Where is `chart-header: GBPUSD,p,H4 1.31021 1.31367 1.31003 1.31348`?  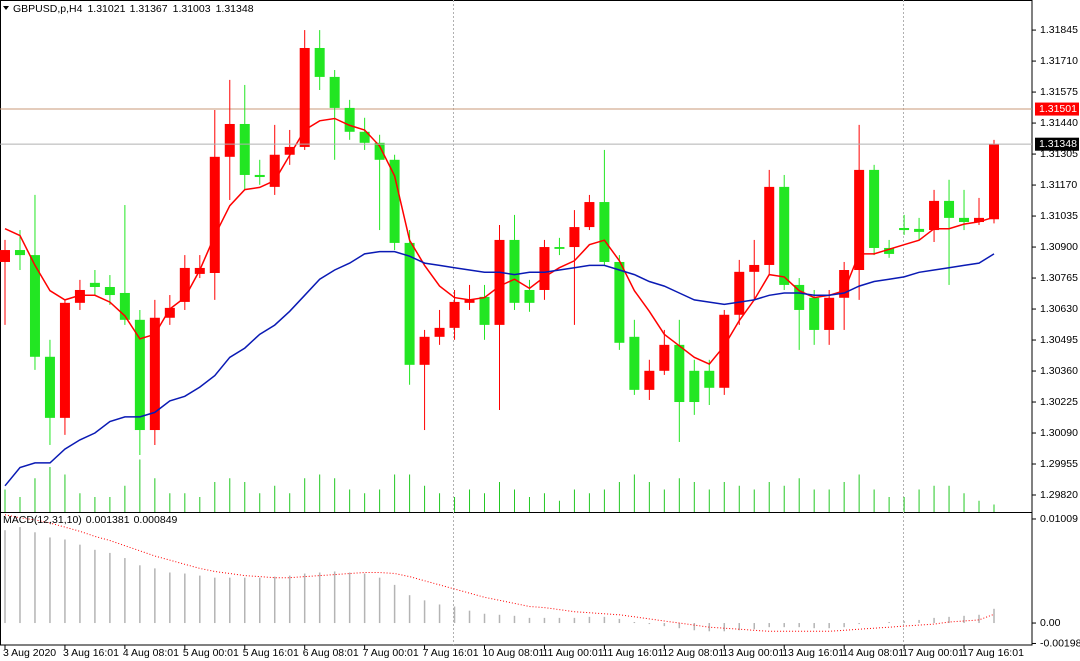 chart-header: GBPUSD,p,H4 1.31021 1.31367 1.31003 1.31348 is located at coordinates (133, 9).